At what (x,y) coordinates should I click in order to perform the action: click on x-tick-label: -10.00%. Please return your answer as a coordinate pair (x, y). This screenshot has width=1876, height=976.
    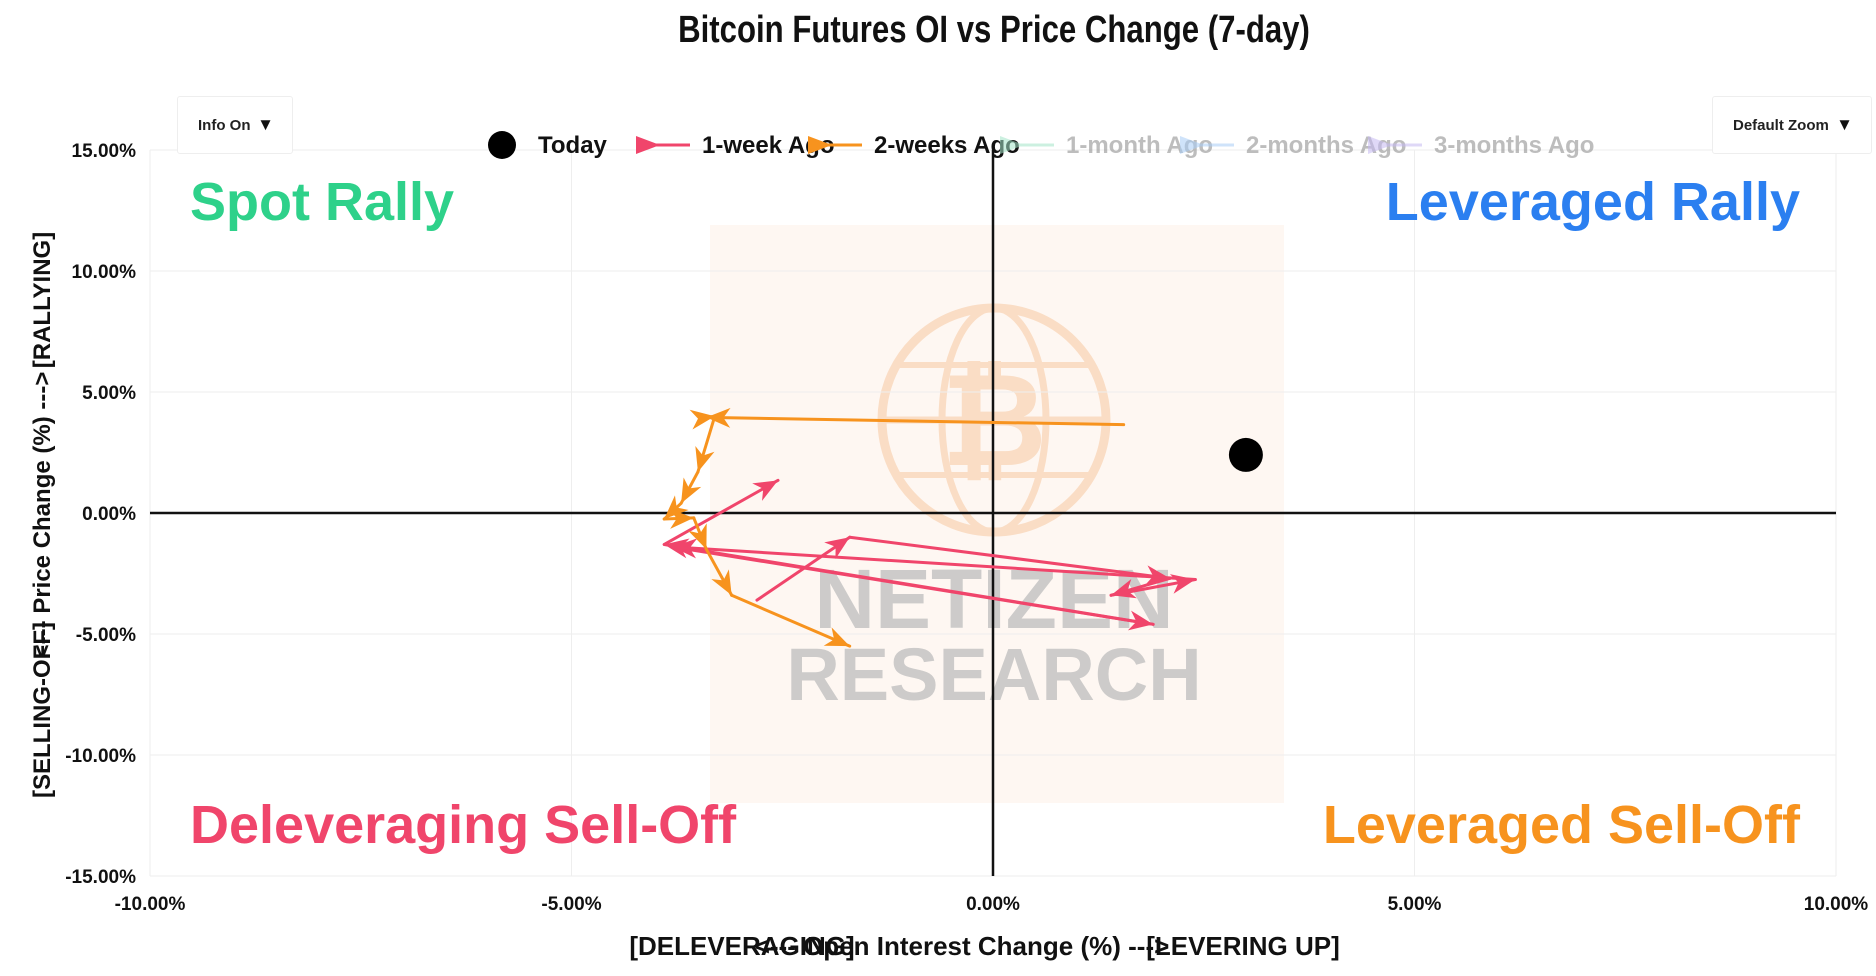
    Looking at the image, I should click on (150, 904).